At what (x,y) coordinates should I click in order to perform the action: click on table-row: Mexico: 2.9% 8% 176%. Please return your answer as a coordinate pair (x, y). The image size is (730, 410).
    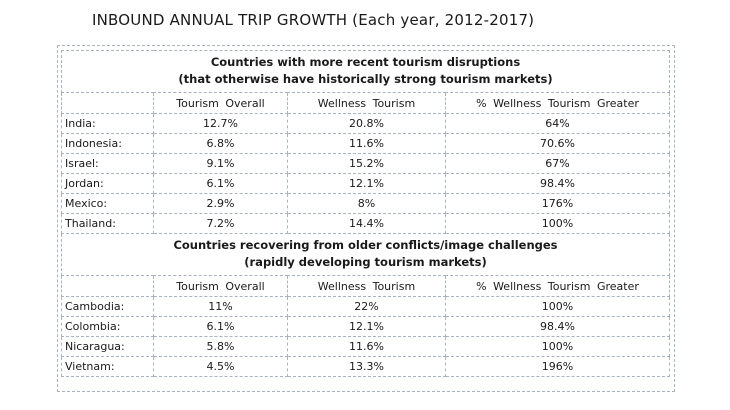
    Looking at the image, I should click on (365, 203).